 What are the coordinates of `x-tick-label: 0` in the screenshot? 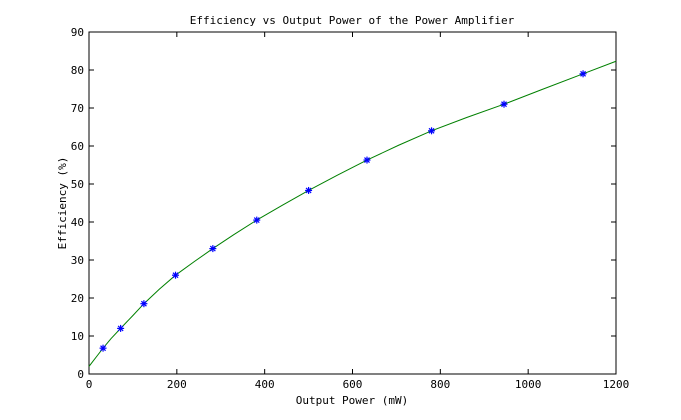 It's located at (89, 384).